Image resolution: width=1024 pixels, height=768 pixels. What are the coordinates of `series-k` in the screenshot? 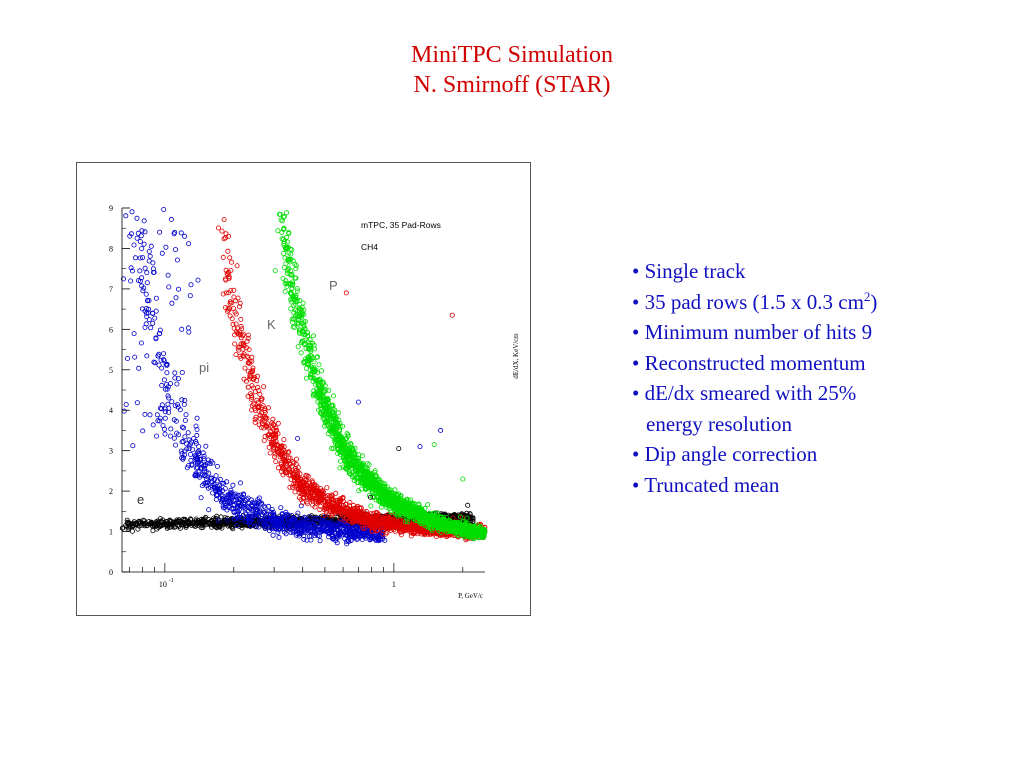 It's located at (351, 380).